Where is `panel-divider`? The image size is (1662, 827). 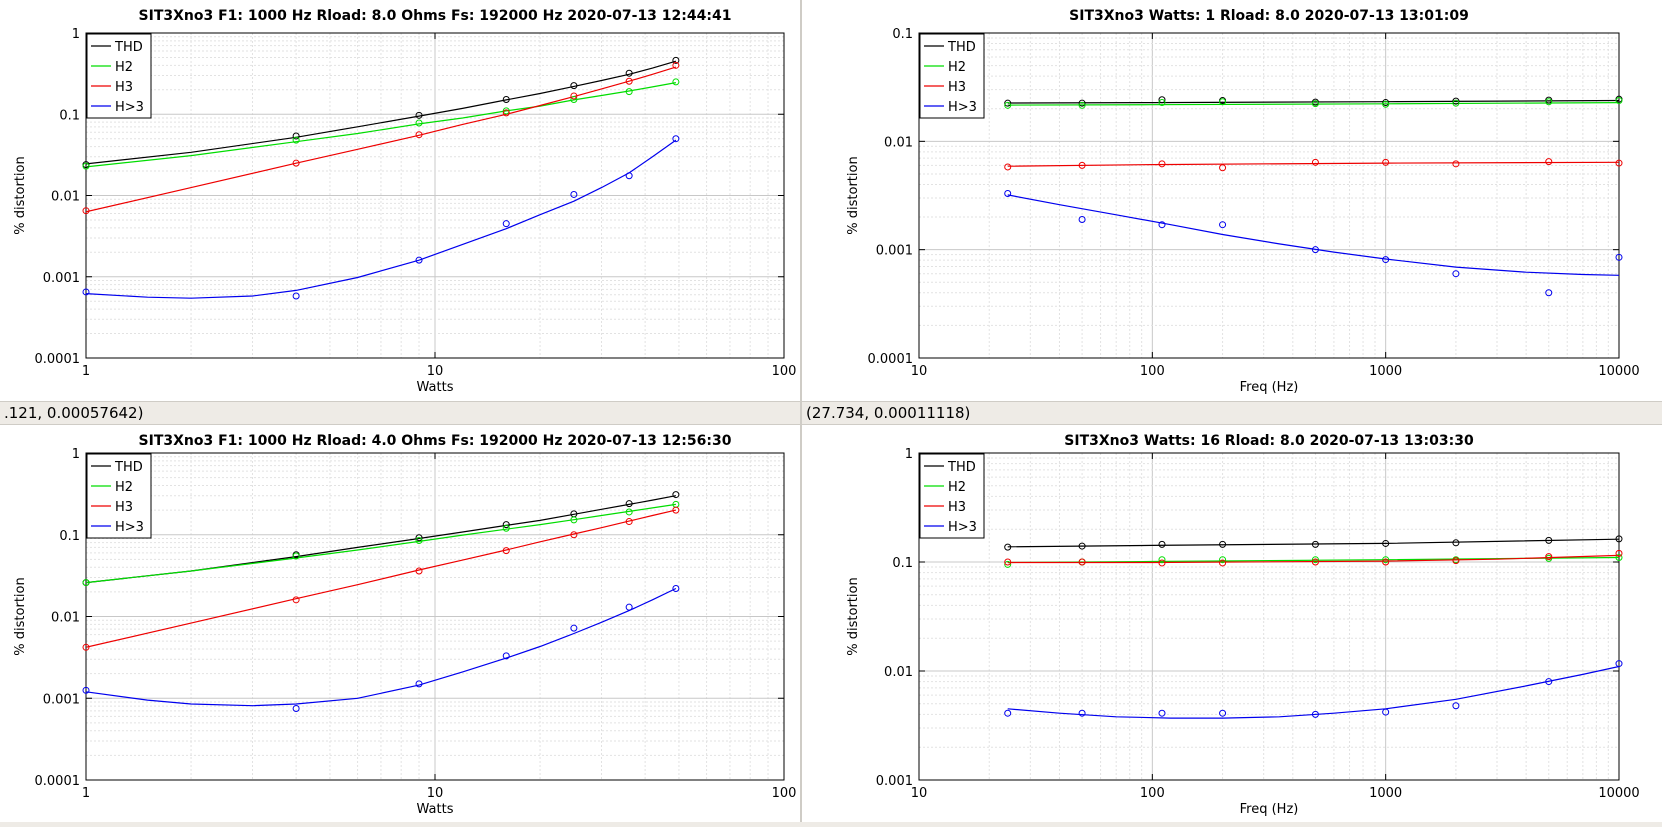
panel-divider is located at coordinates (801, 413).